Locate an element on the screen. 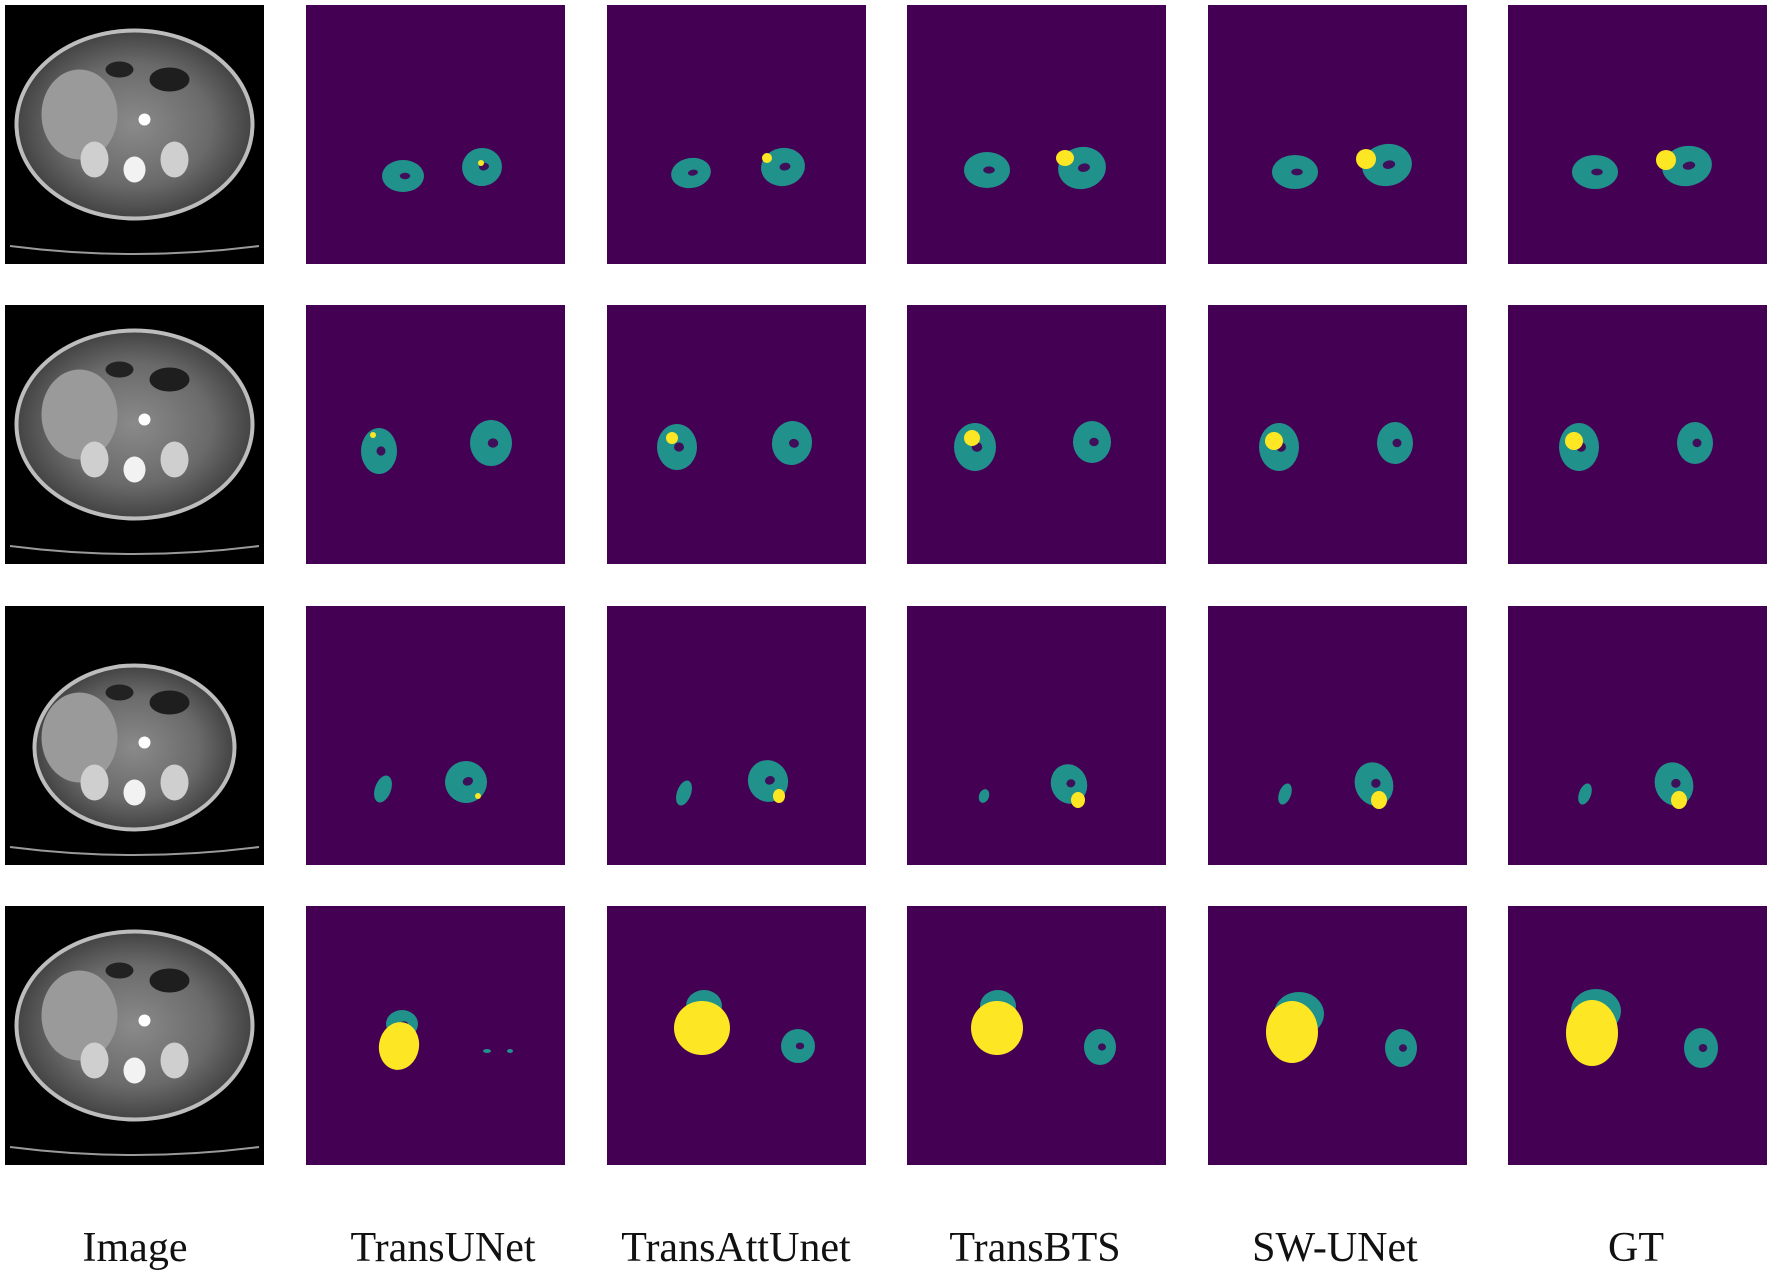  column-label-gt: GT is located at coordinates (1636, 1248).